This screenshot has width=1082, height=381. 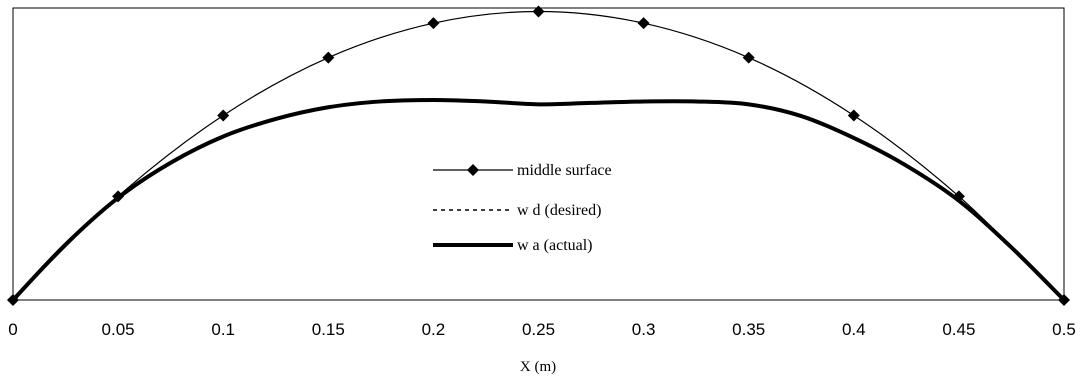 What do you see at coordinates (748, 329) in the screenshot?
I see `x-tick-label: 0.35` at bounding box center [748, 329].